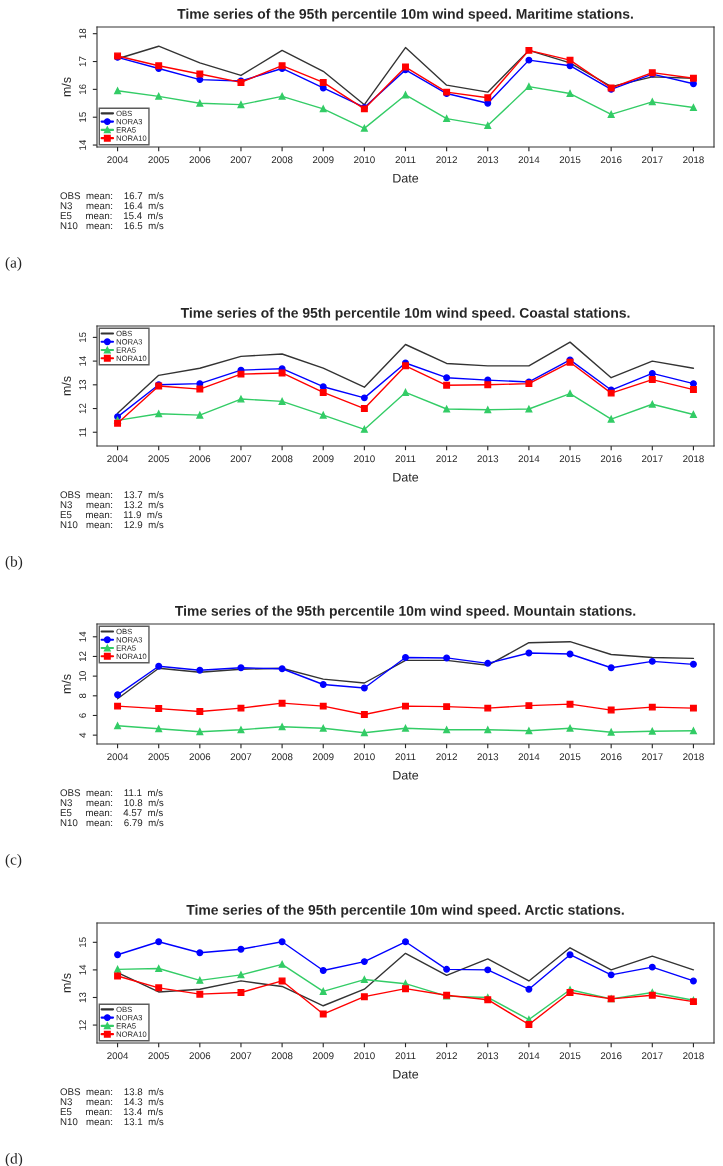 Image resolution: width=723 pixels, height=1166 pixels. What do you see at coordinates (405, 15) in the screenshot?
I see `chart-title: Time series of the 95th percentile 10m wind speed. Maritime stations.` at bounding box center [405, 15].